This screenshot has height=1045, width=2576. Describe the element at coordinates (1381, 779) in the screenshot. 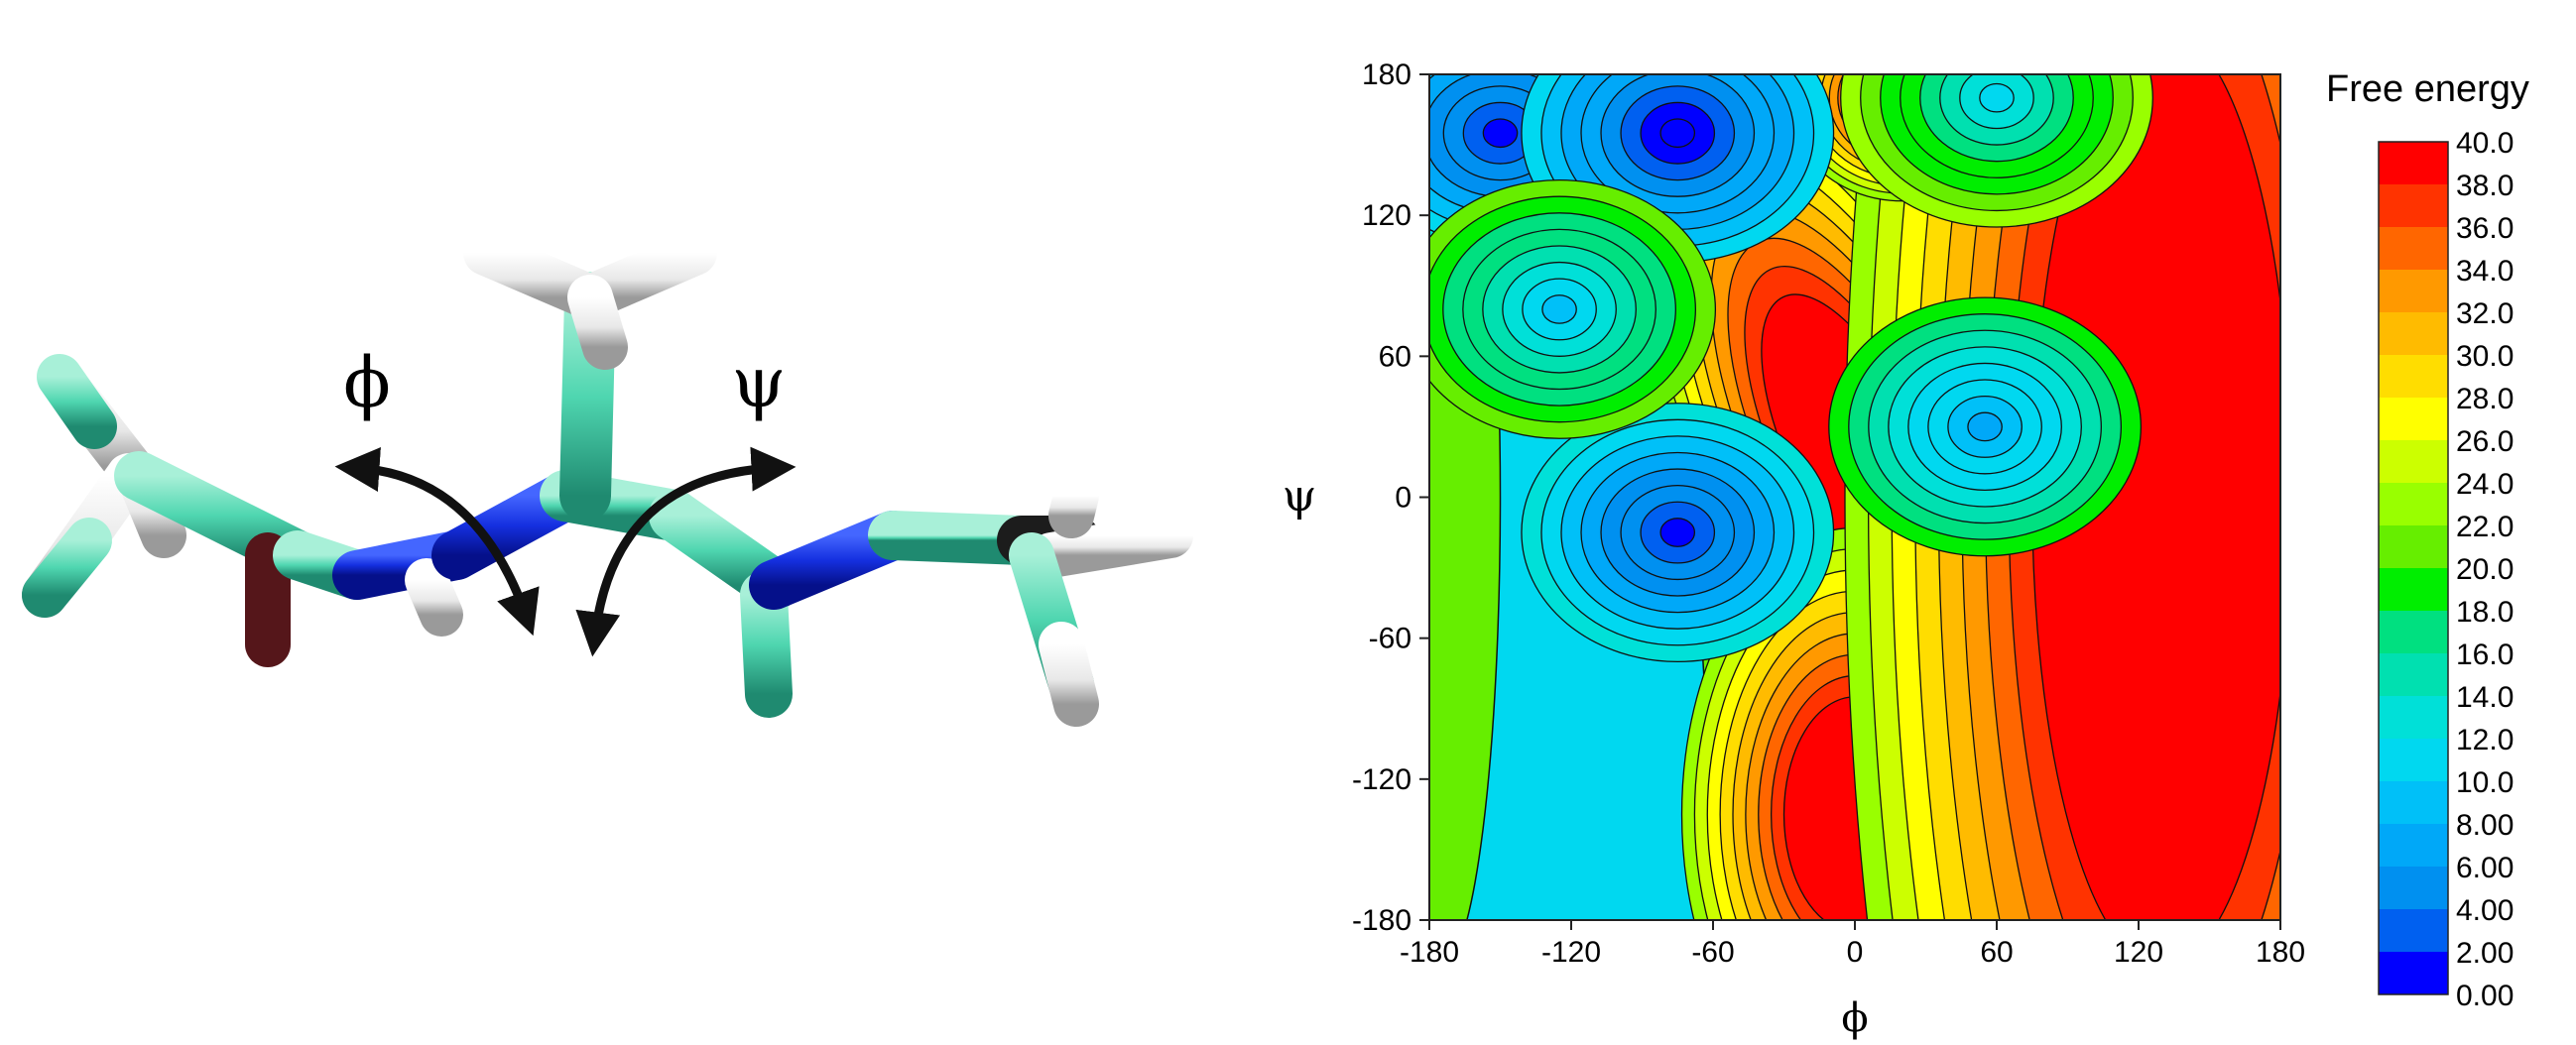

I see `y-tick-label: -120` at that location.